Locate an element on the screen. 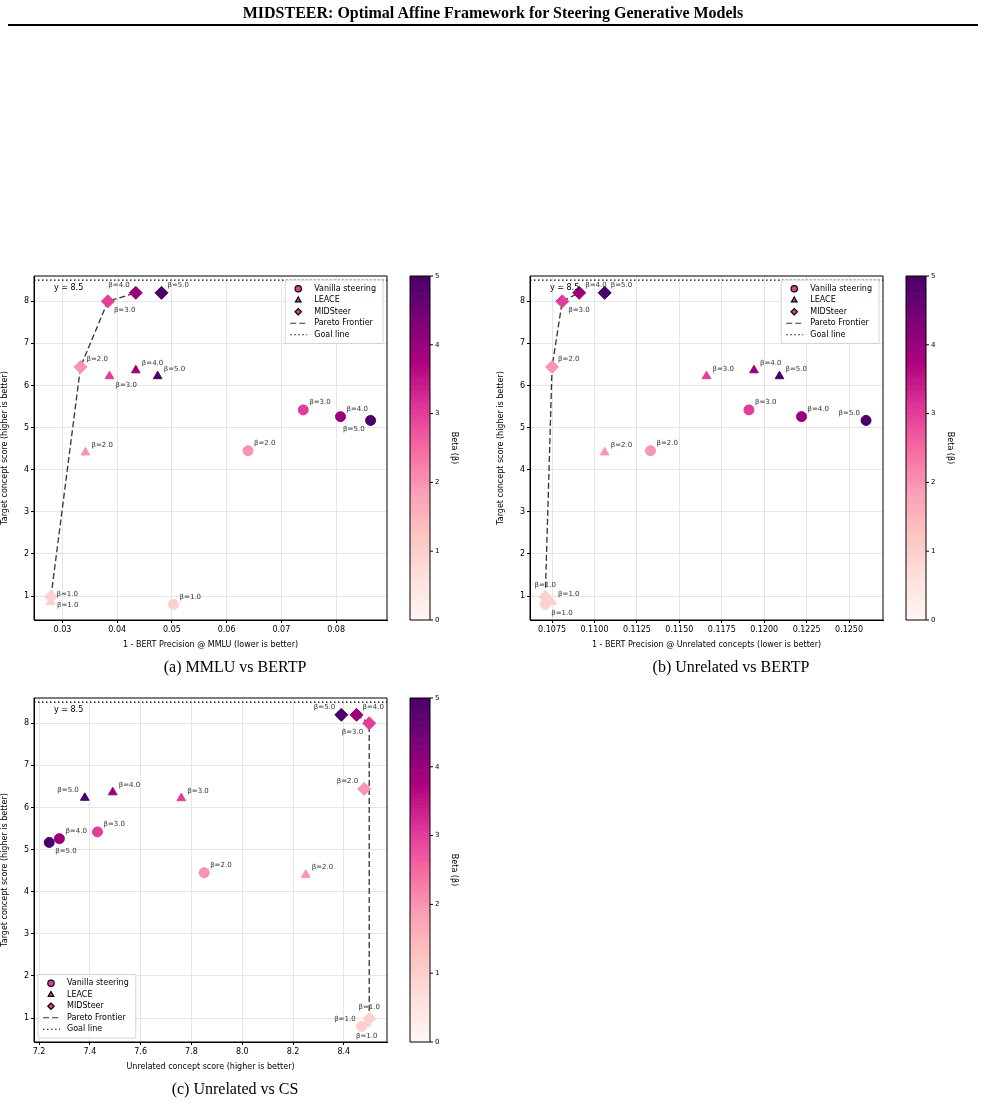 The image size is (985, 1106). x-tick-label: 0.1250 is located at coordinates (849, 629).